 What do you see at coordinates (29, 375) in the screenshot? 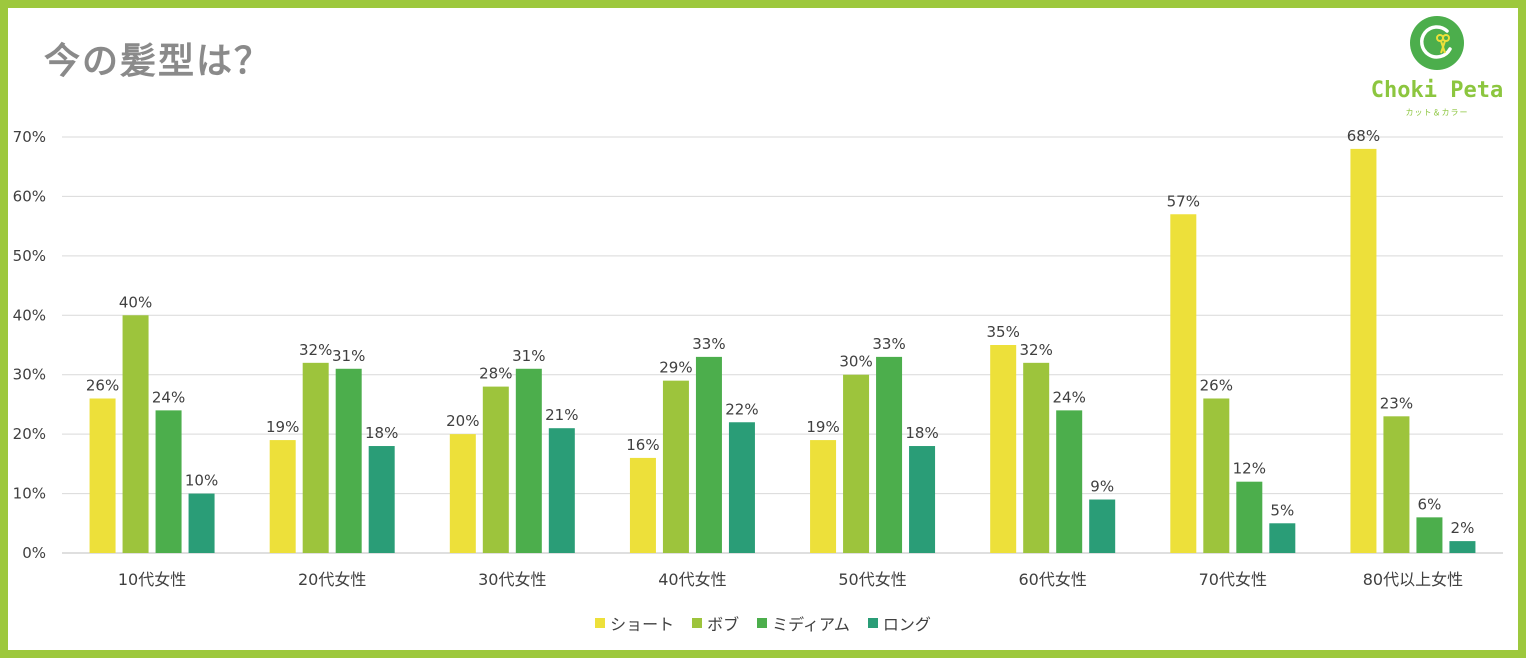
I see `y-tick-label: 30%` at bounding box center [29, 375].